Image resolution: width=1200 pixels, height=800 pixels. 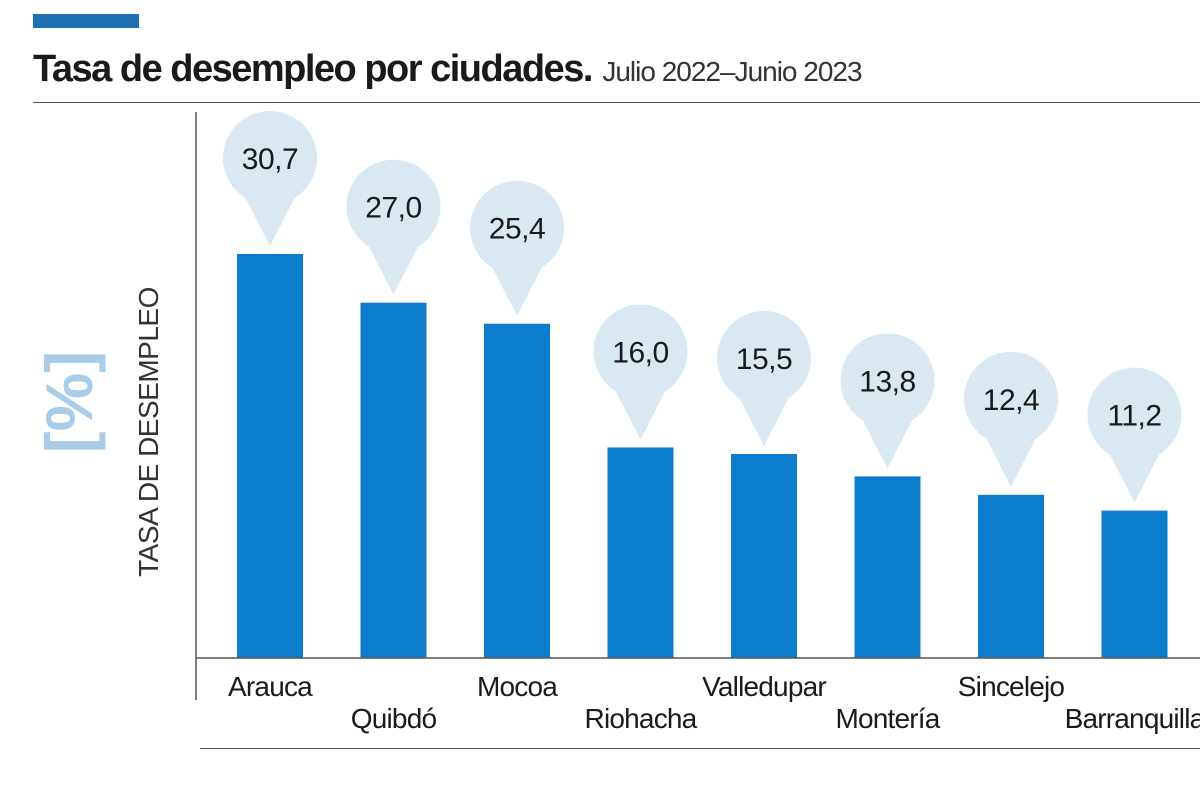 I want to click on category-label-2: Mocoa, so click(x=517, y=686).